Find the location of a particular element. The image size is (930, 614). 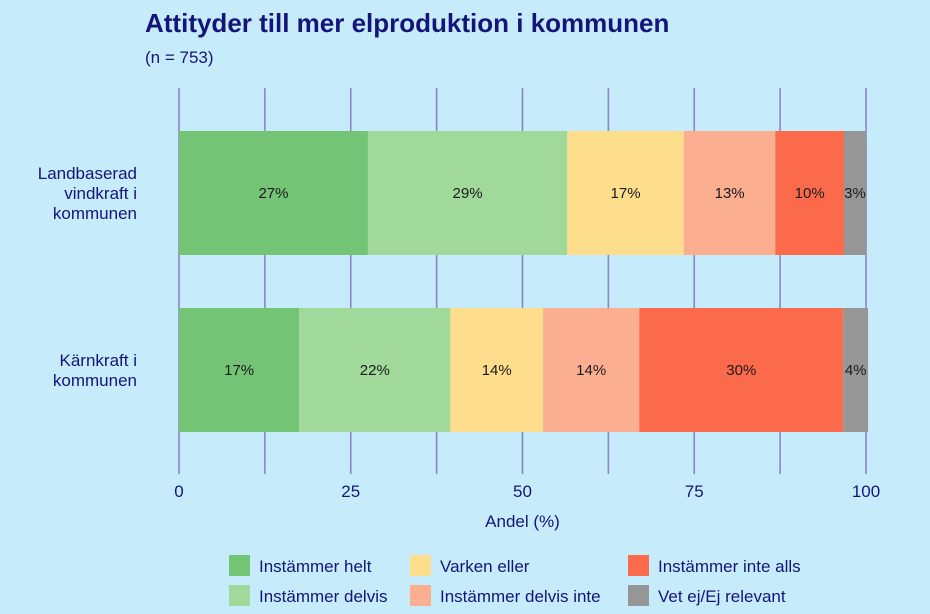

category-label: vindkraft i is located at coordinates (100, 193).